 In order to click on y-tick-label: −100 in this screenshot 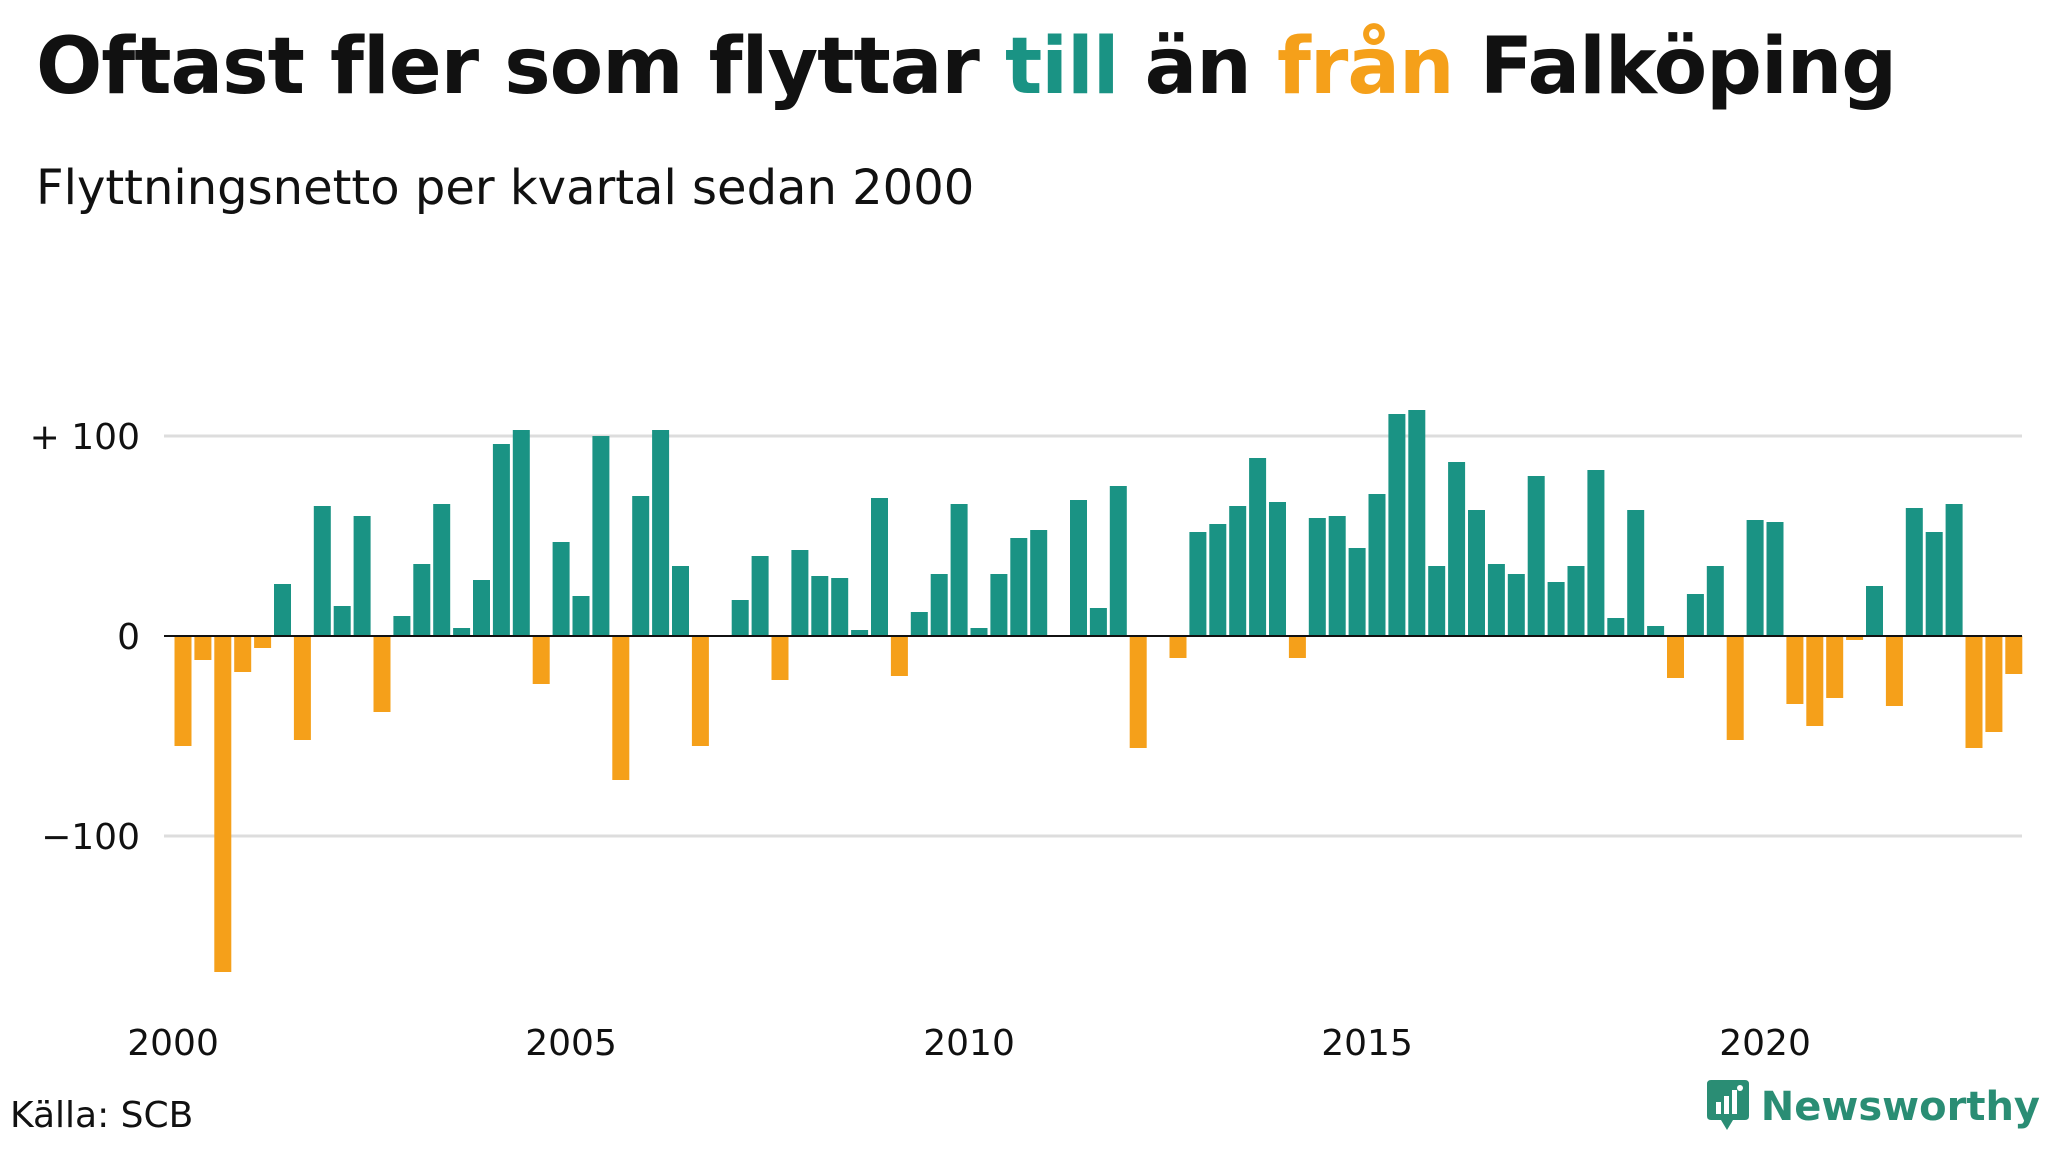, I will do `click(90, 837)`.